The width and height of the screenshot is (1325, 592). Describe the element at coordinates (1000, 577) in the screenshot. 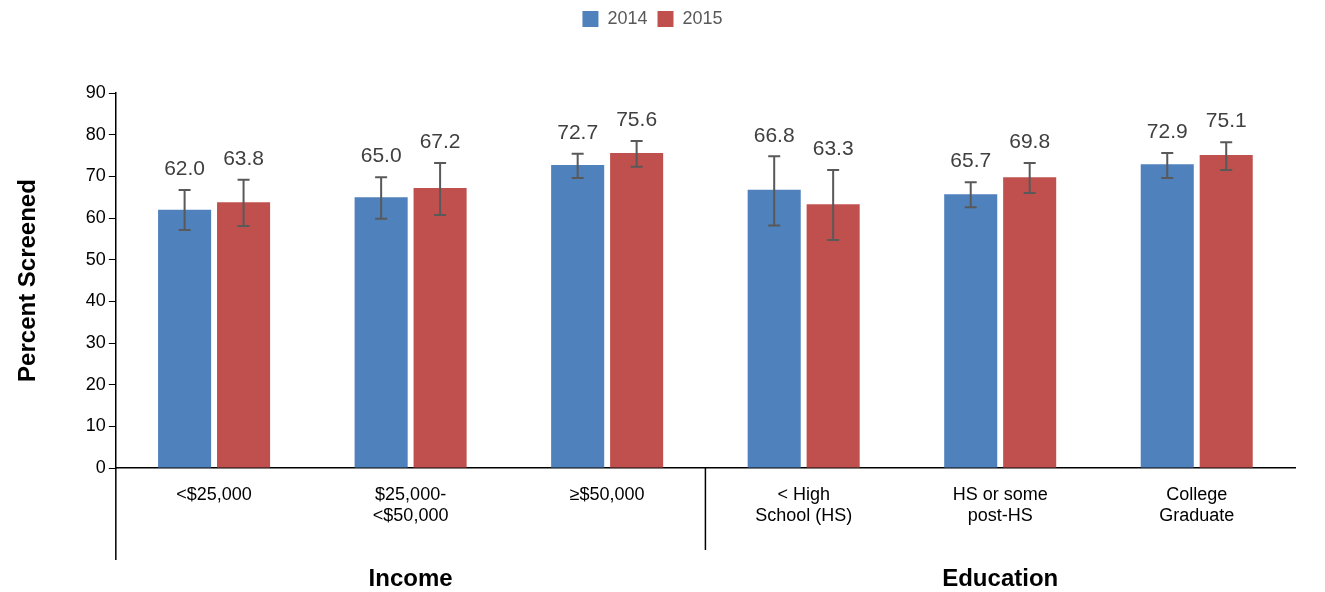

I see `text: Education` at that location.